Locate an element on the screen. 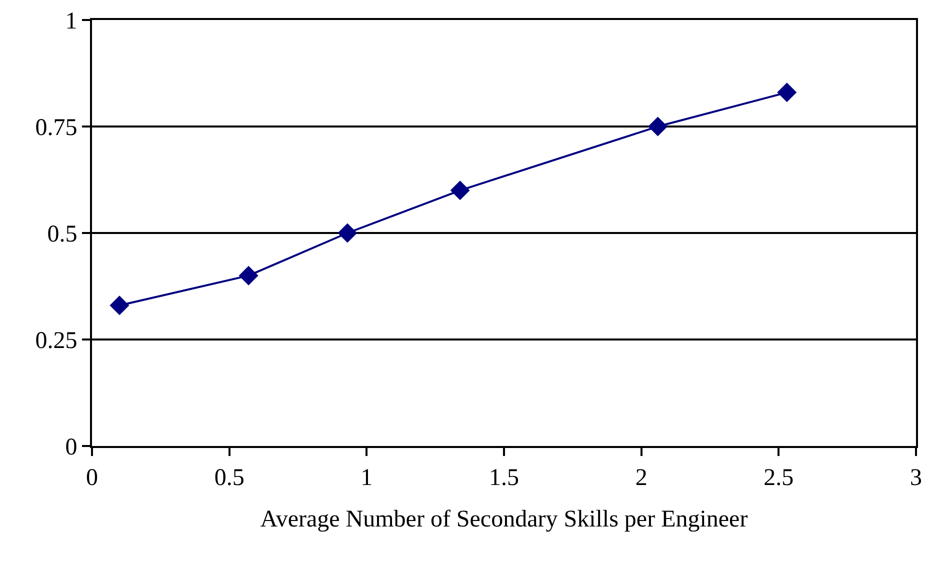 The height and width of the screenshot is (565, 925). x-tick-label: 1.5 is located at coordinates (504, 477).